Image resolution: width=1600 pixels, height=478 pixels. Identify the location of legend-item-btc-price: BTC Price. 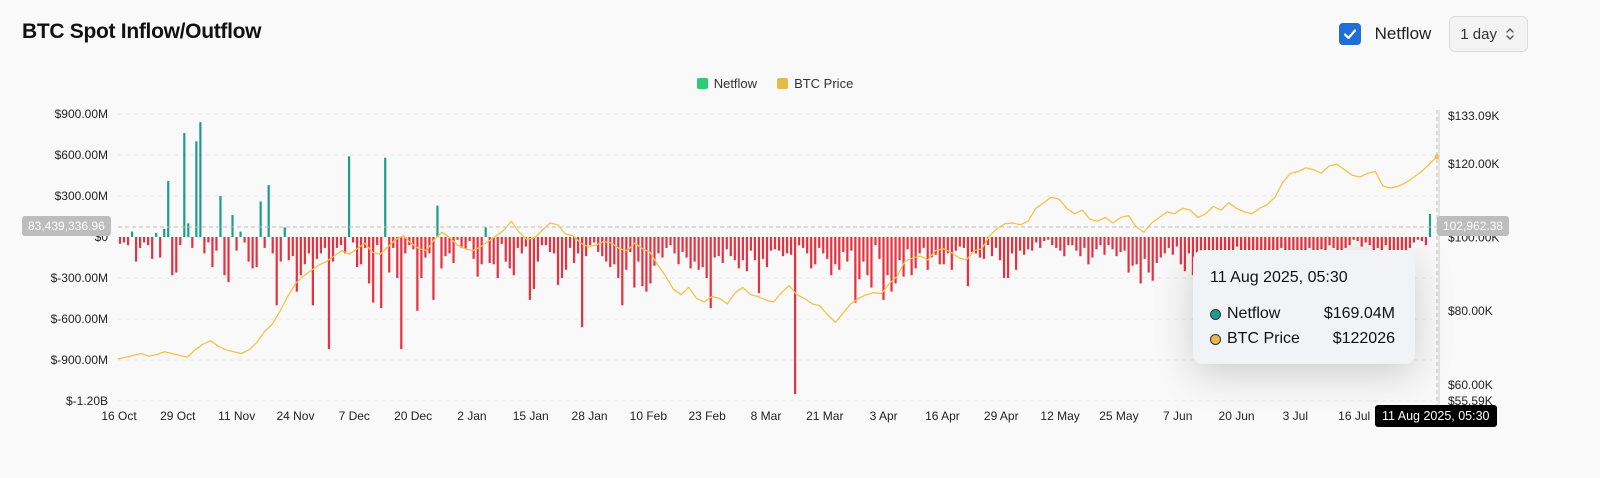
(815, 83).